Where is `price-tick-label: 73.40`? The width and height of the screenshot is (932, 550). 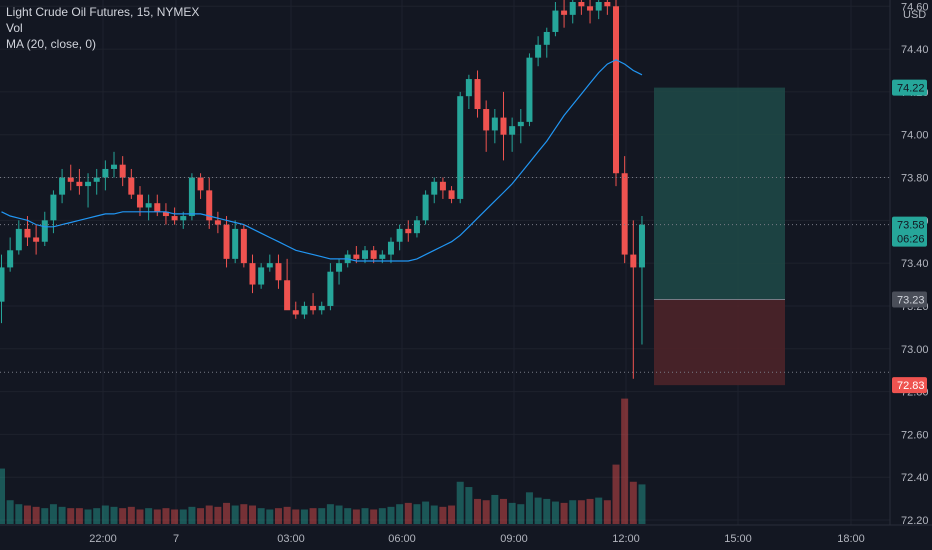 price-tick-label: 73.40 is located at coordinates (915, 264).